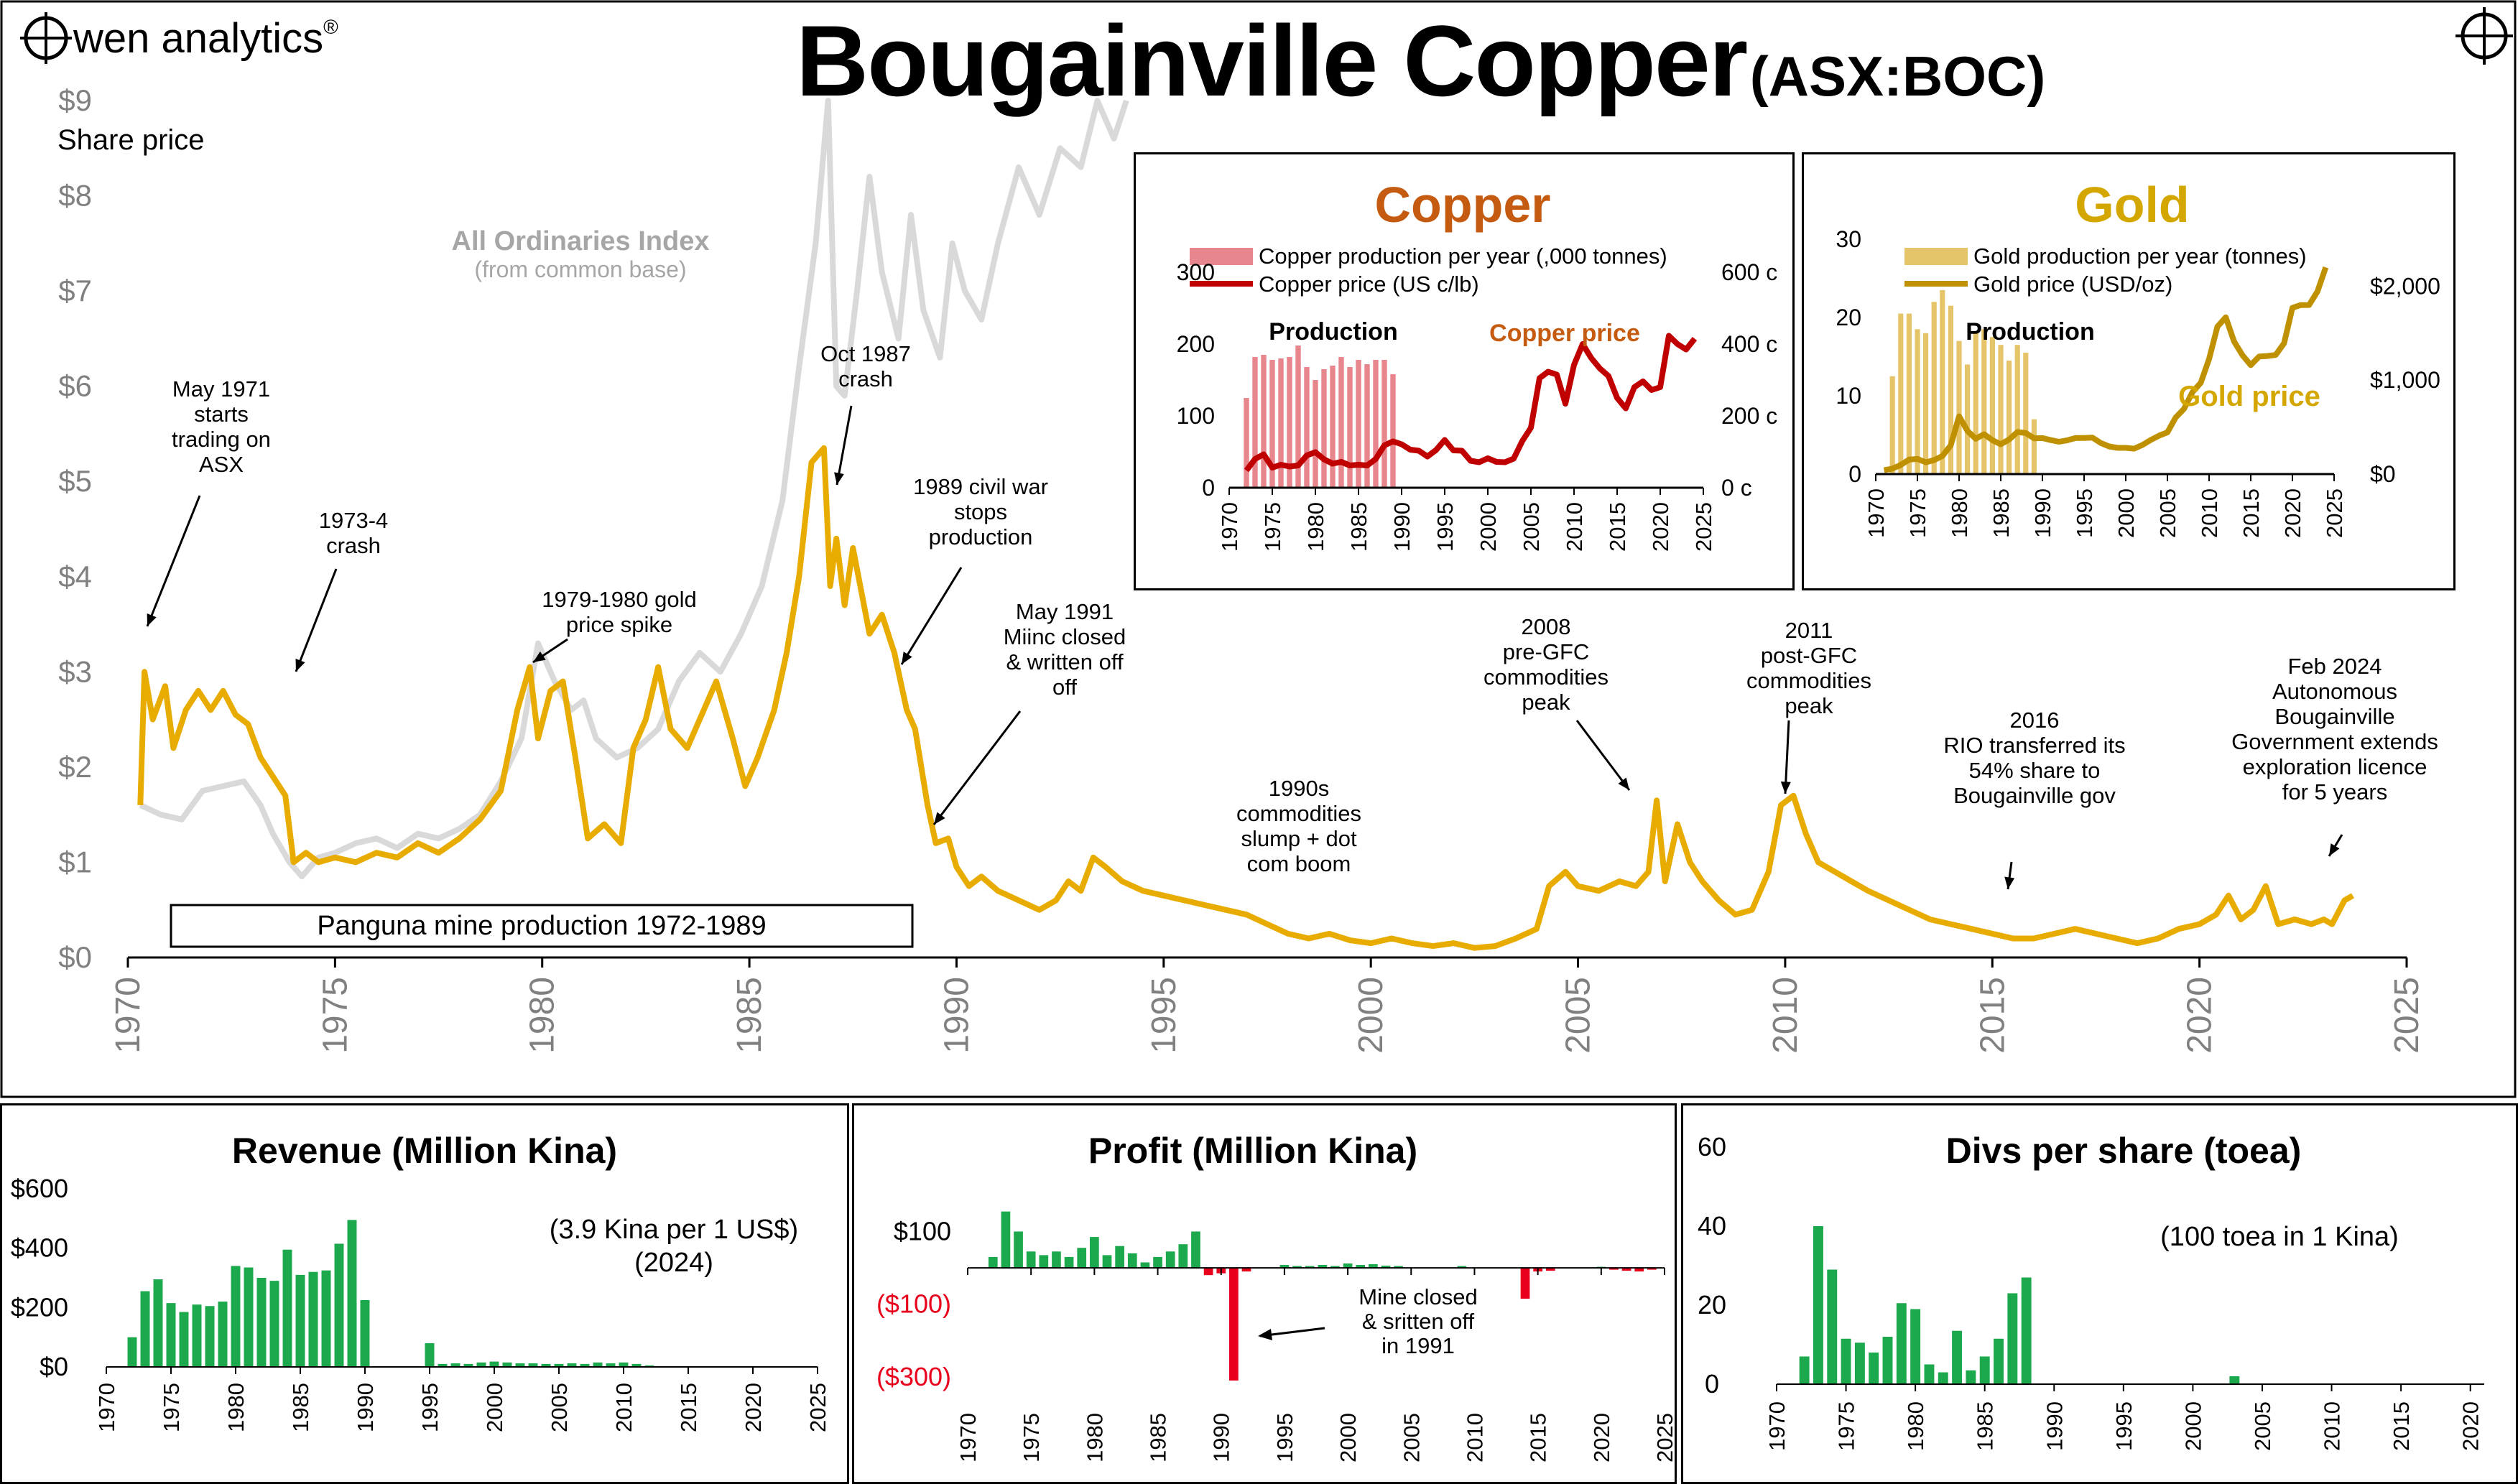 The width and height of the screenshot is (2518, 1484). Describe the element at coordinates (542, 926) in the screenshot. I see `panguna-box` at that location.